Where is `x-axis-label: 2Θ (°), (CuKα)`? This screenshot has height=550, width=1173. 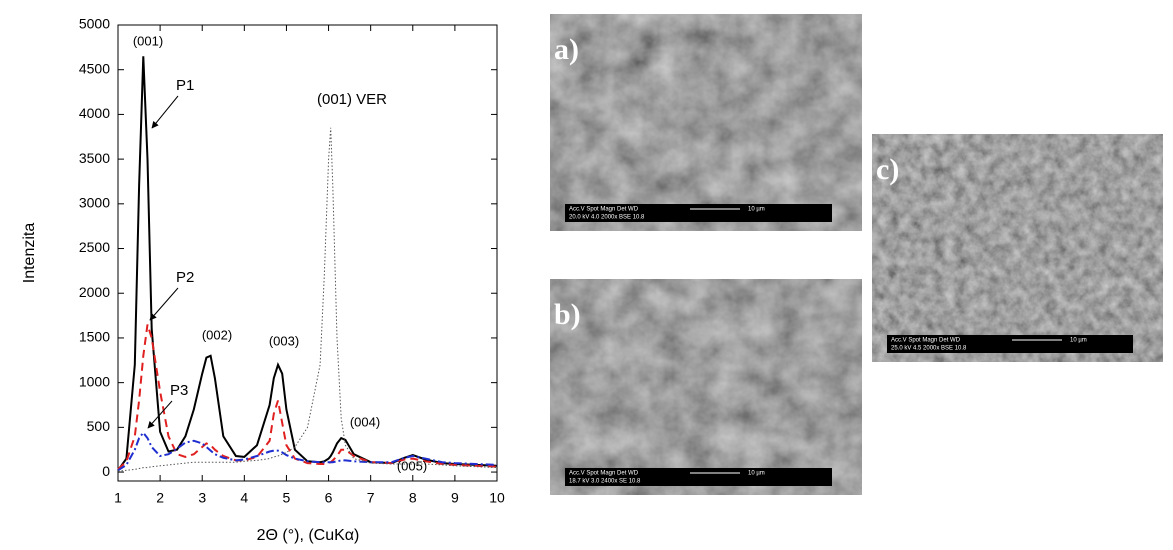 x-axis-label: 2Θ (°), (CuKα) is located at coordinates (308, 535).